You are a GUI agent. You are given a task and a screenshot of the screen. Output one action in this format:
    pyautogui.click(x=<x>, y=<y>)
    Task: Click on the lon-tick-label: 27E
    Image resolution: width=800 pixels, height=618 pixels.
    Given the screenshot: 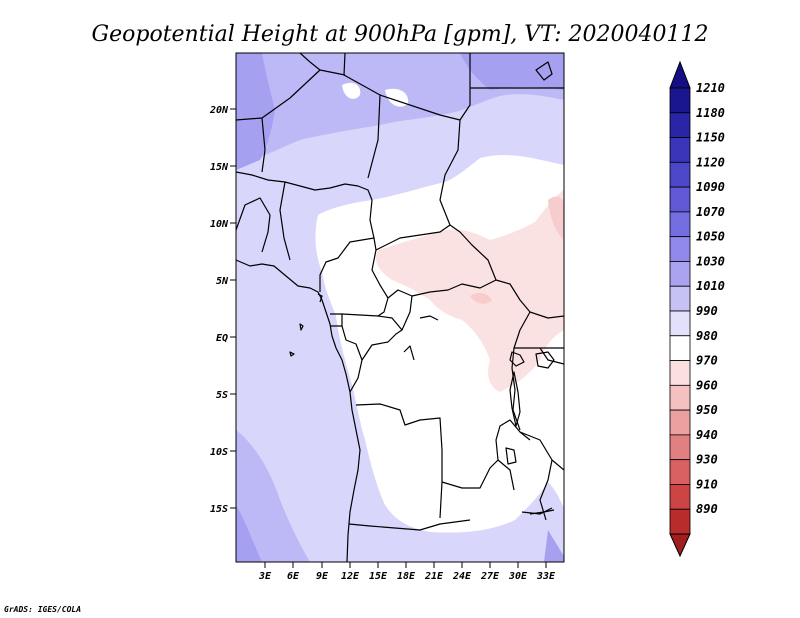 What is the action you would take?
    pyautogui.click(x=490, y=576)
    